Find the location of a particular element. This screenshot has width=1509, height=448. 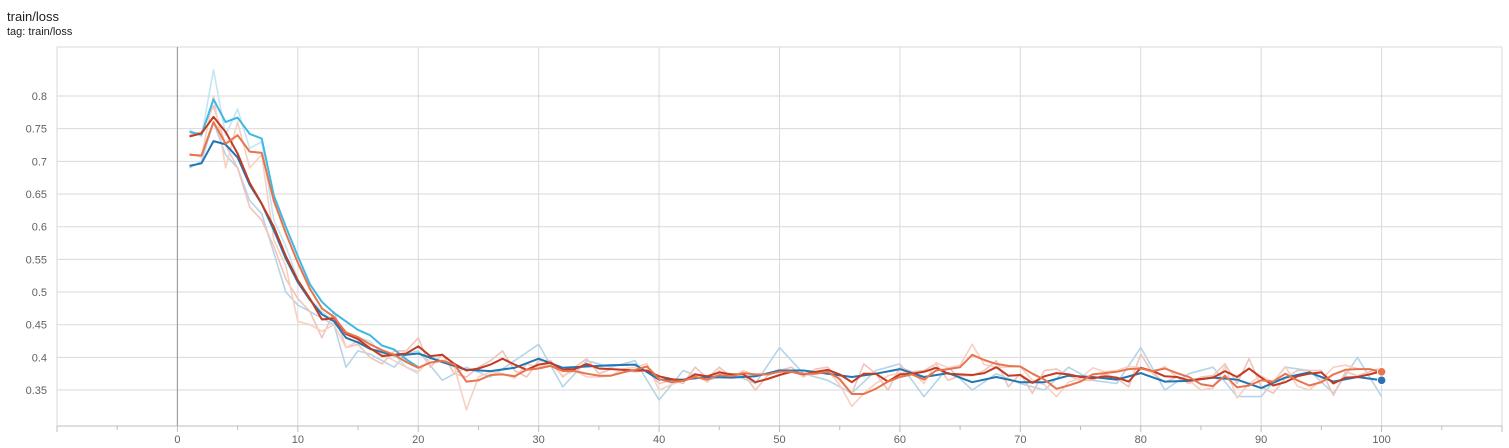

chart-title: train/loss is located at coordinates (33, 16).